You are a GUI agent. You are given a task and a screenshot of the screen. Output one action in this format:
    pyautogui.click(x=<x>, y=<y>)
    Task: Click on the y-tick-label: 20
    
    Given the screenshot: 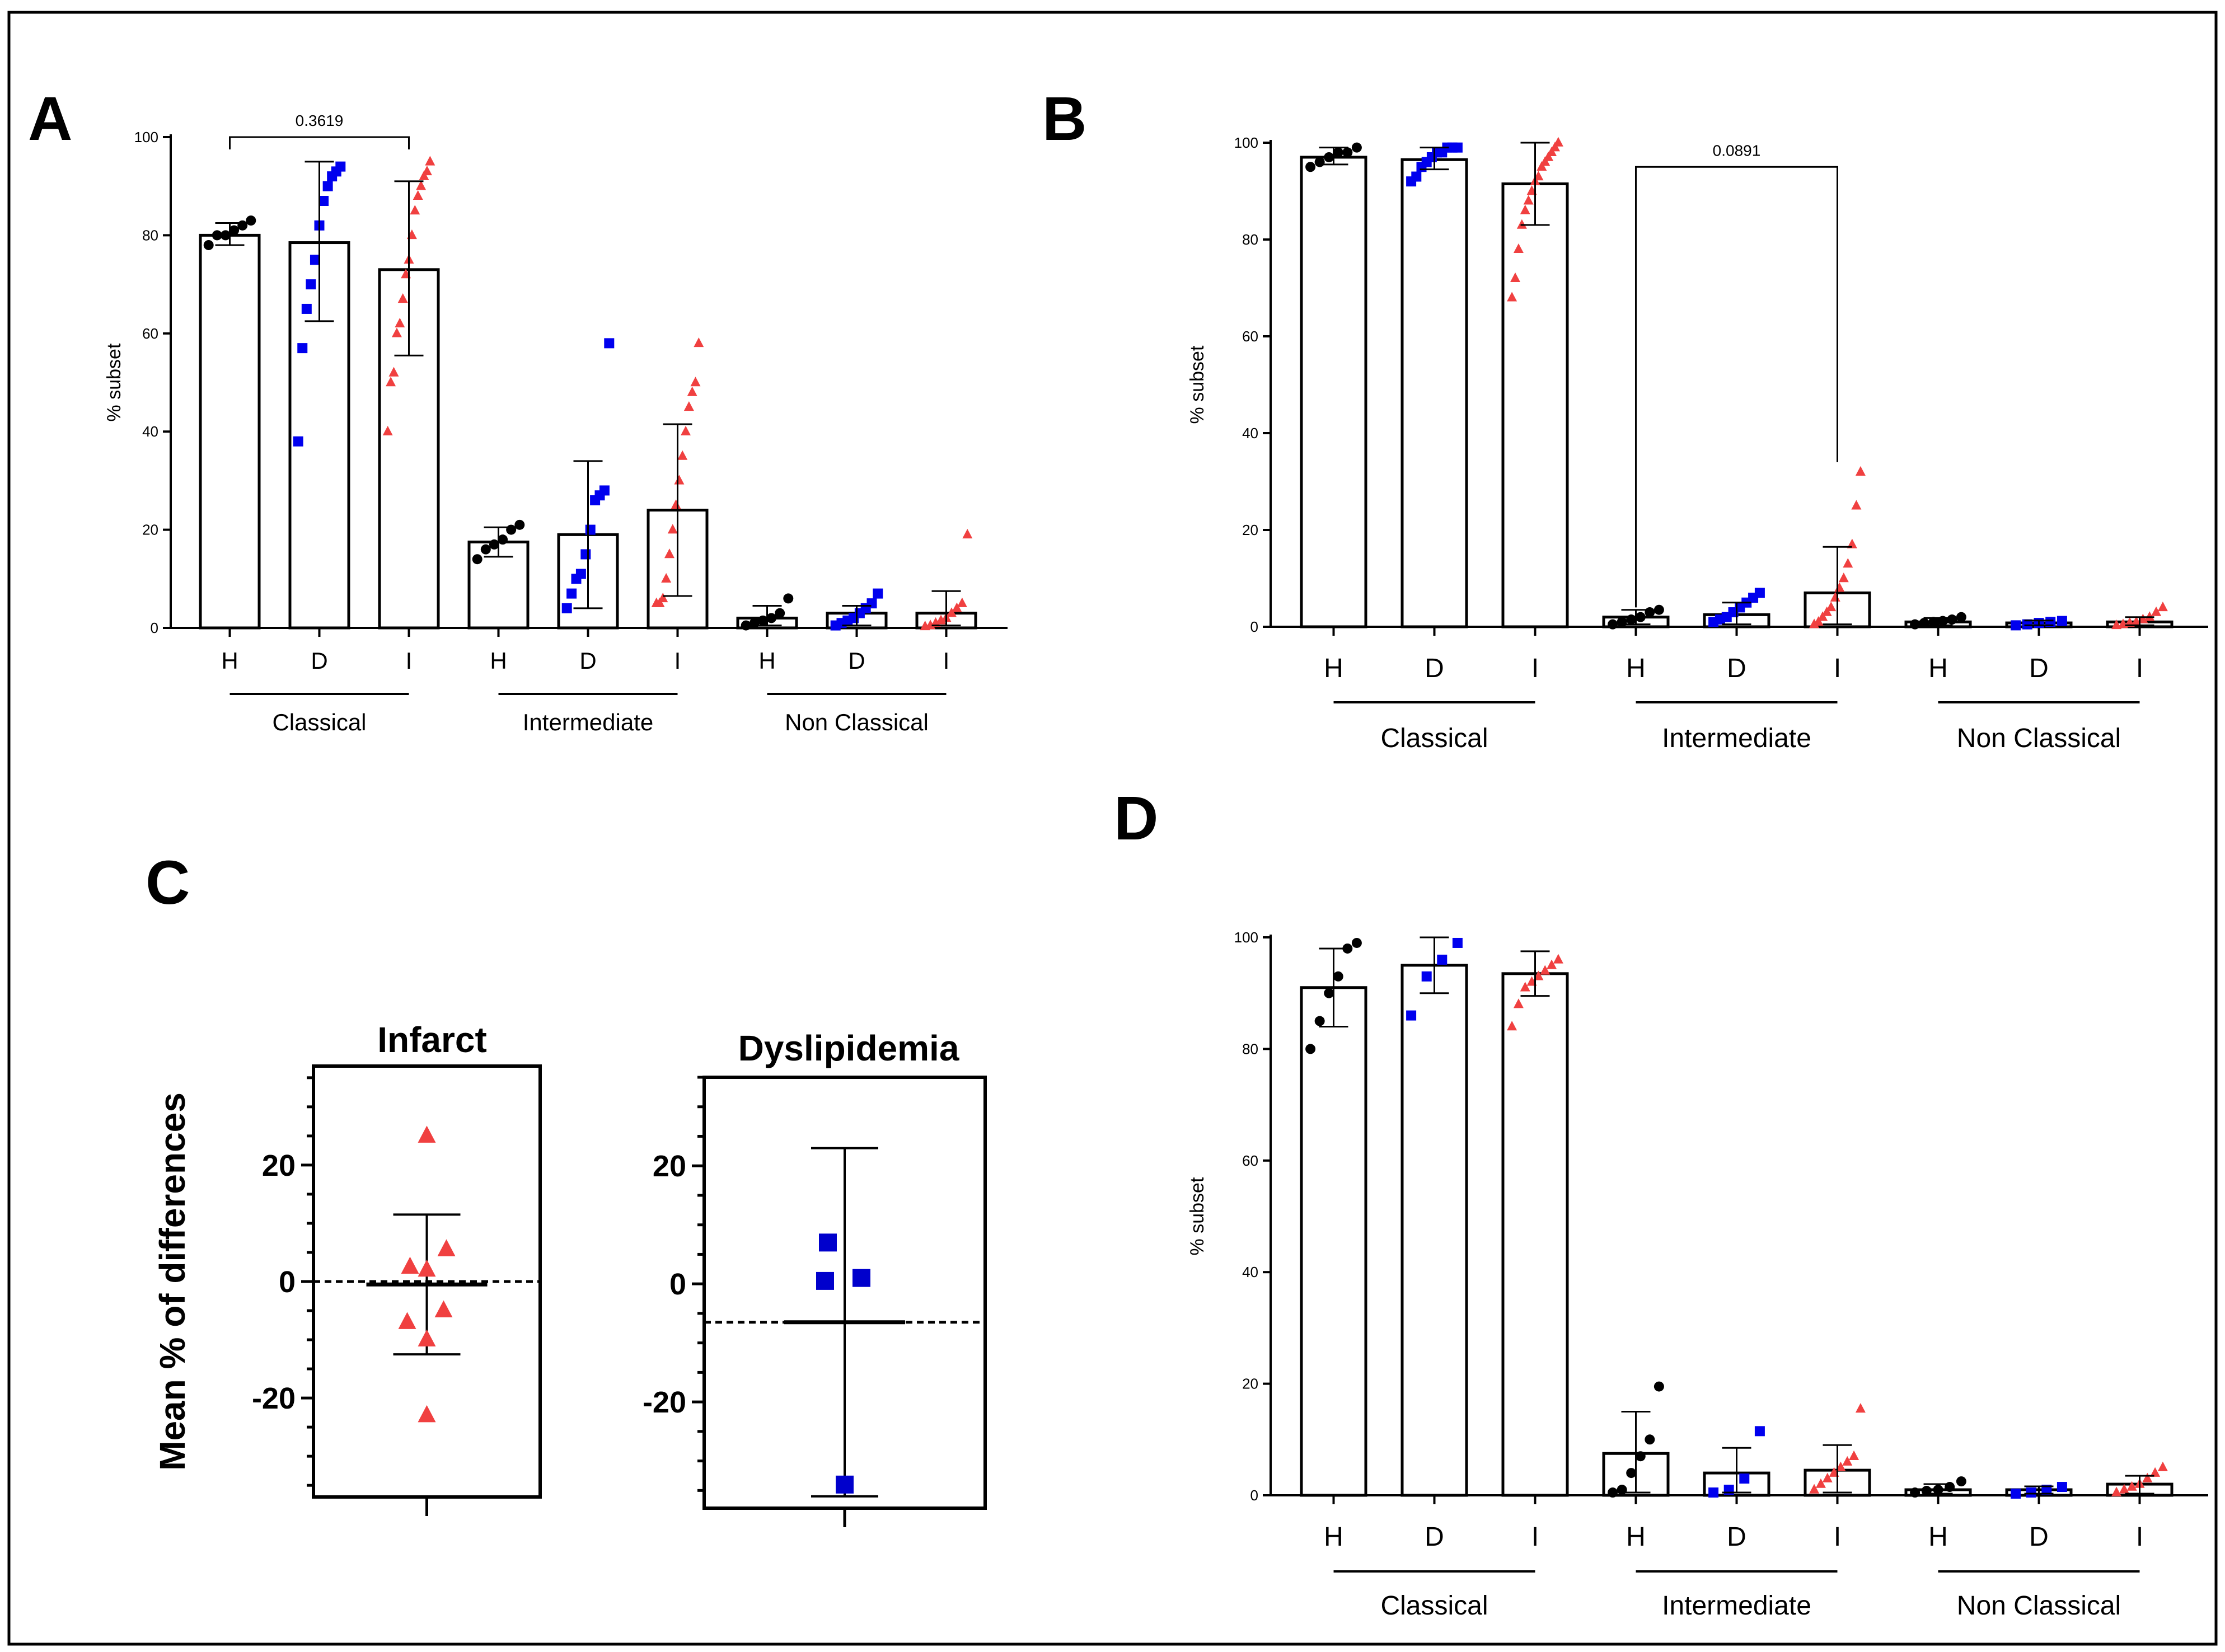 What is the action you would take?
    pyautogui.click(x=150, y=530)
    